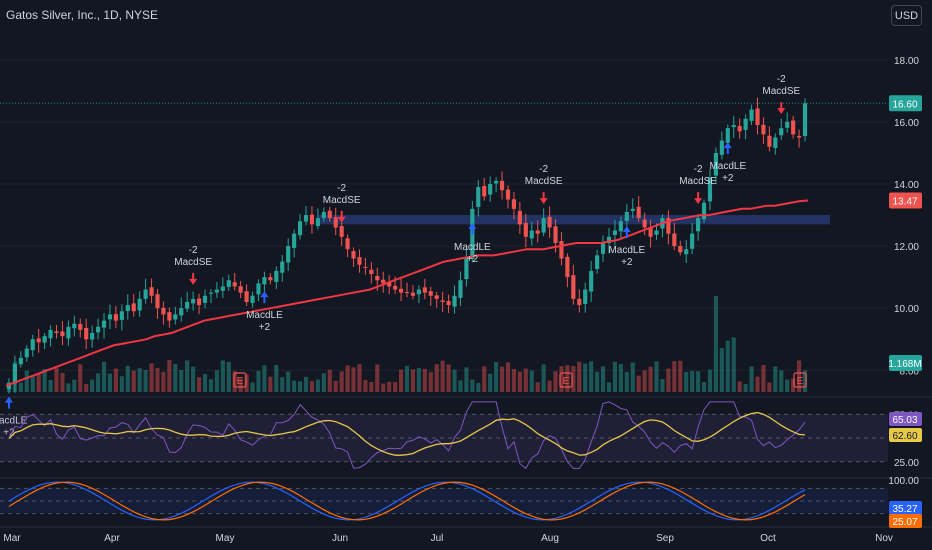 This screenshot has width=932, height=550. I want to click on time-axis-label: Jul, so click(437, 538).